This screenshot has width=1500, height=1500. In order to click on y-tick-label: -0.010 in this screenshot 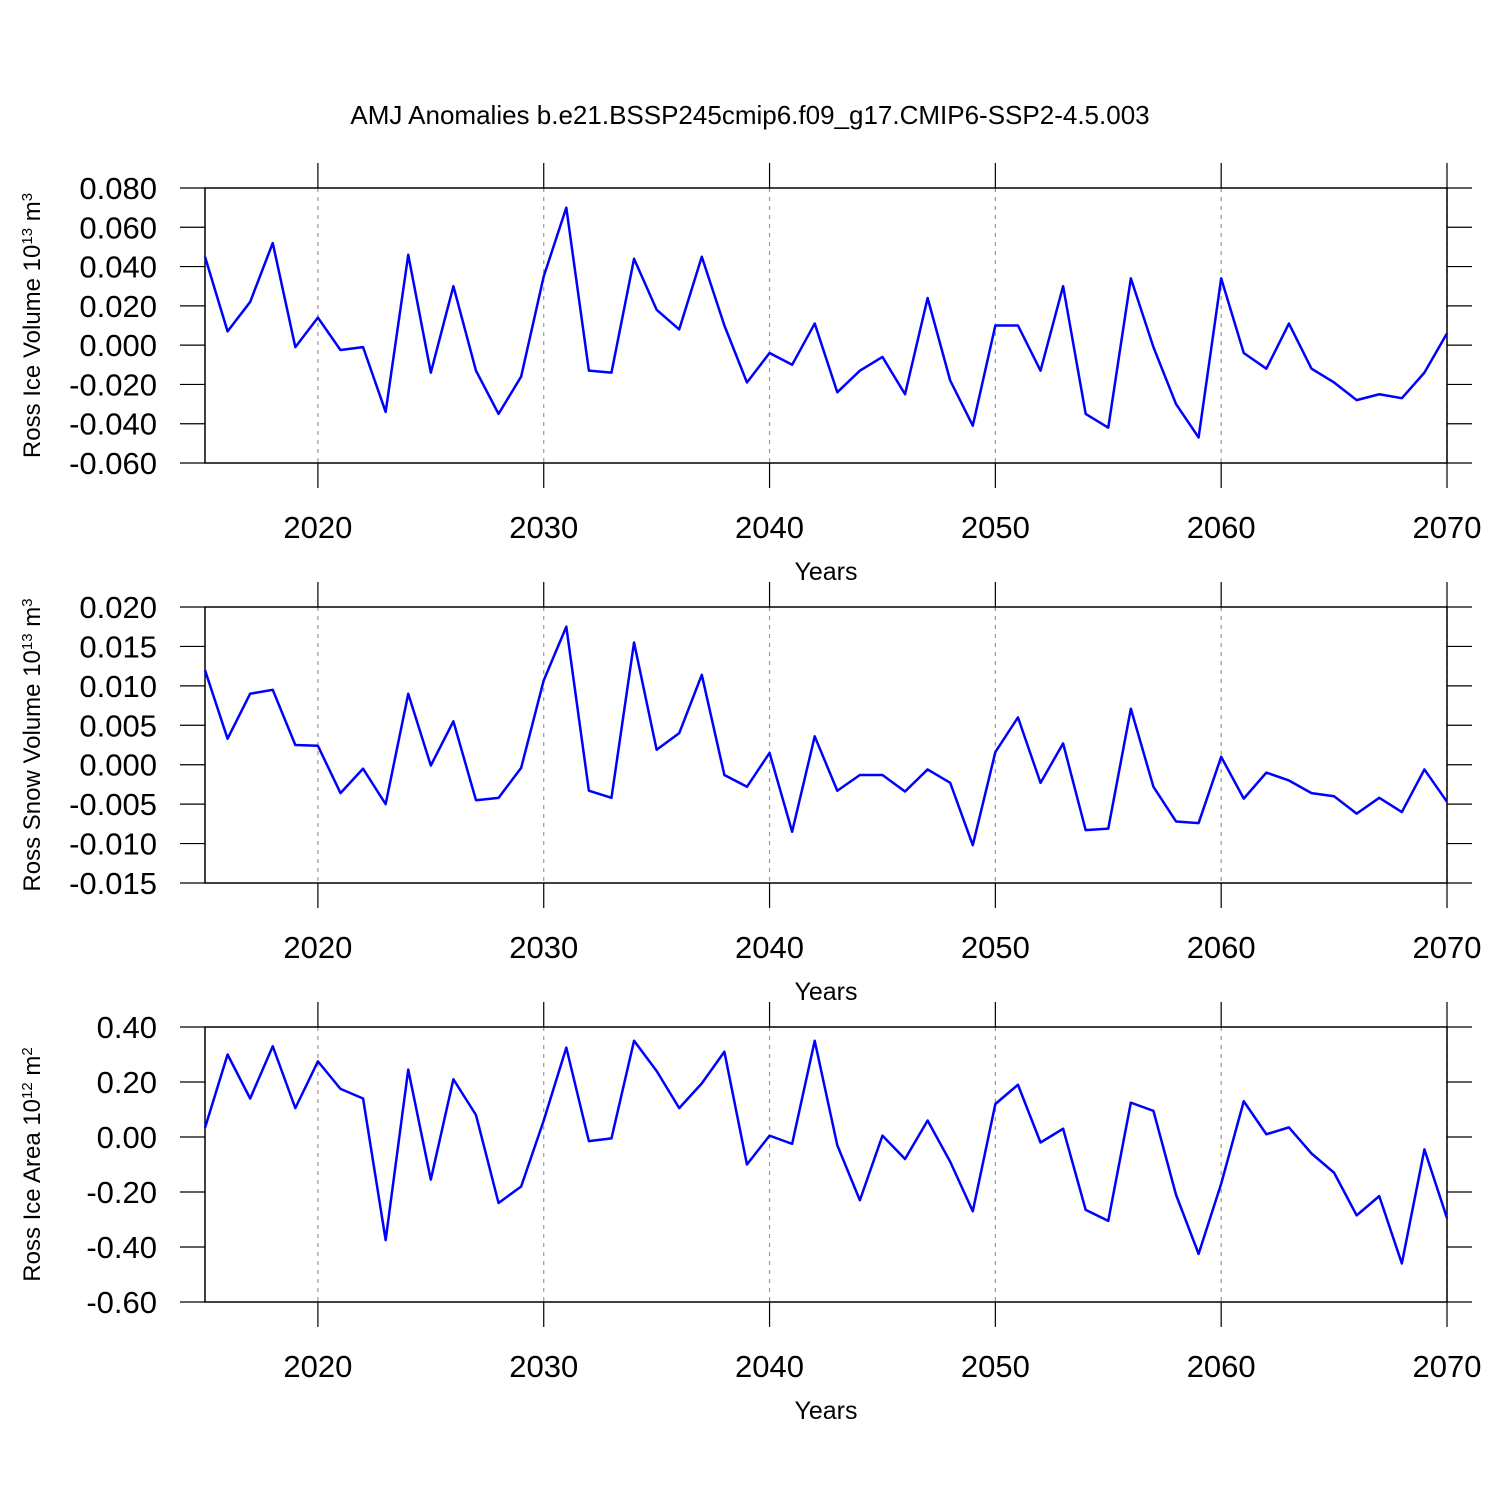, I will do `click(113, 844)`.